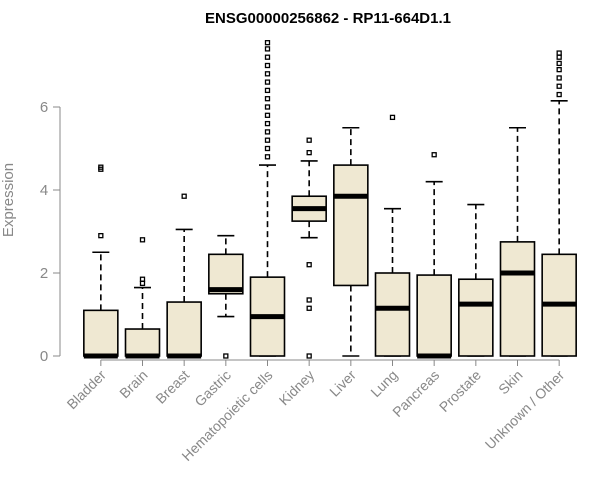 This screenshot has width=600, height=500. I want to click on y-tick-label: 0, so click(44, 356).